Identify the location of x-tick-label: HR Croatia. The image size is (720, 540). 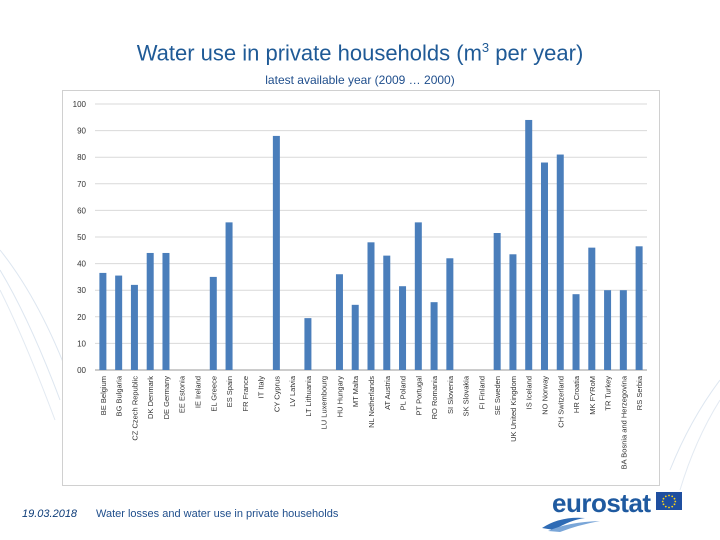
(576, 394).